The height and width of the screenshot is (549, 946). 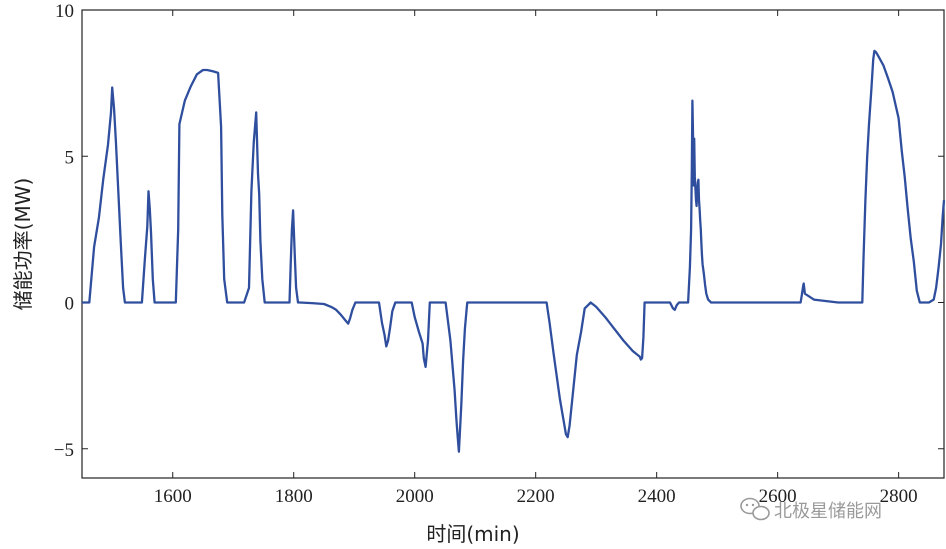 I want to click on x-tick-label: 2400, so click(x=657, y=496).